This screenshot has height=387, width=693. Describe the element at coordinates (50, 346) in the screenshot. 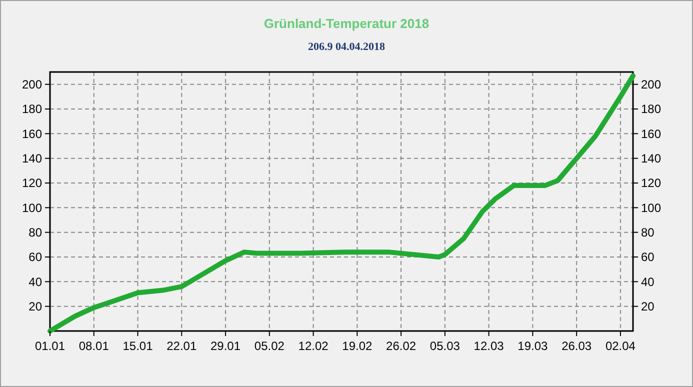

I see `x-tick-label: 01.01` at that location.